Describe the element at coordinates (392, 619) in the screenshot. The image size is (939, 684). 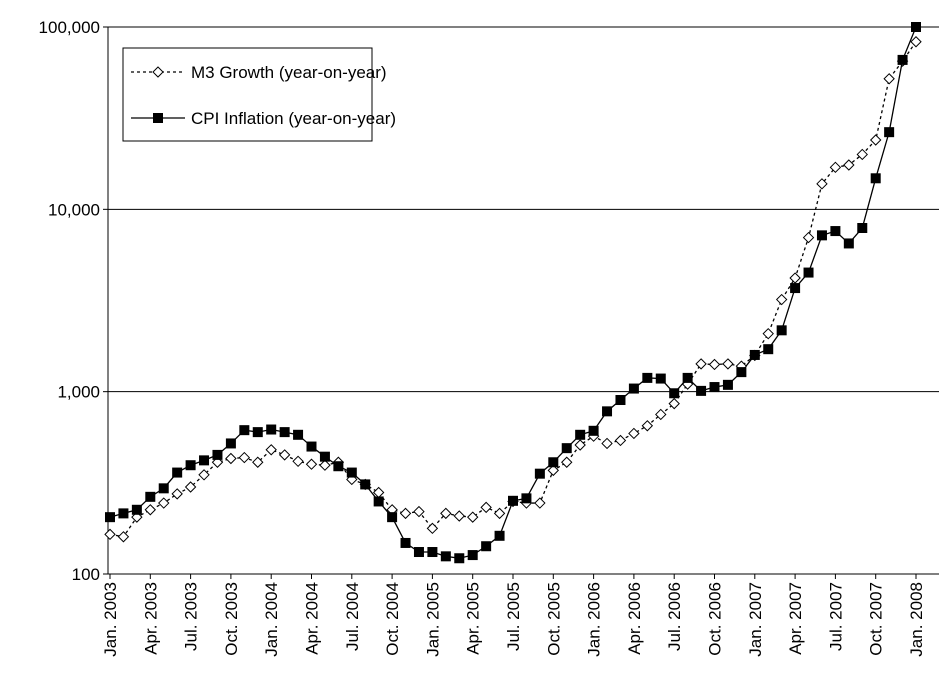
I see `x-tick-label: Oct. 2004` at that location.